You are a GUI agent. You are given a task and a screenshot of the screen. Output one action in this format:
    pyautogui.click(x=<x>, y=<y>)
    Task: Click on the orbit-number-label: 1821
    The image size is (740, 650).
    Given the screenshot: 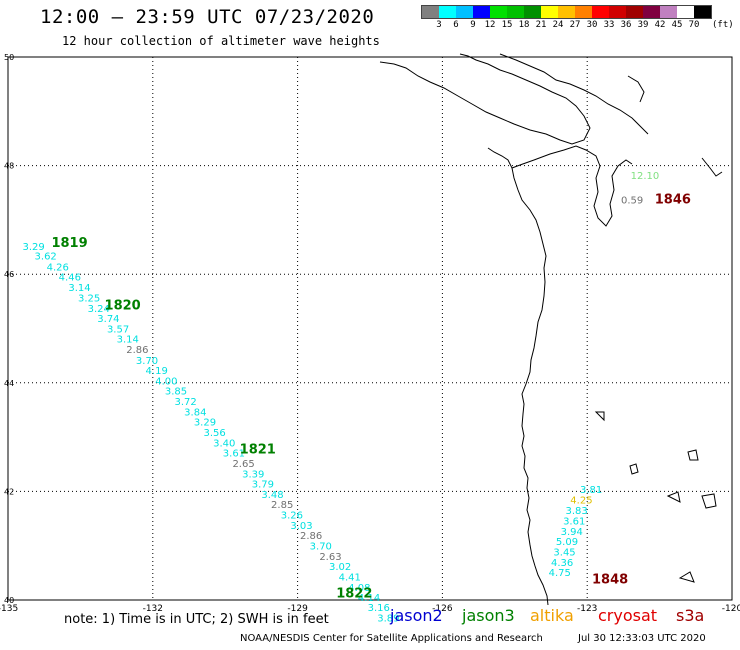 What is the action you would take?
    pyautogui.click(x=258, y=449)
    